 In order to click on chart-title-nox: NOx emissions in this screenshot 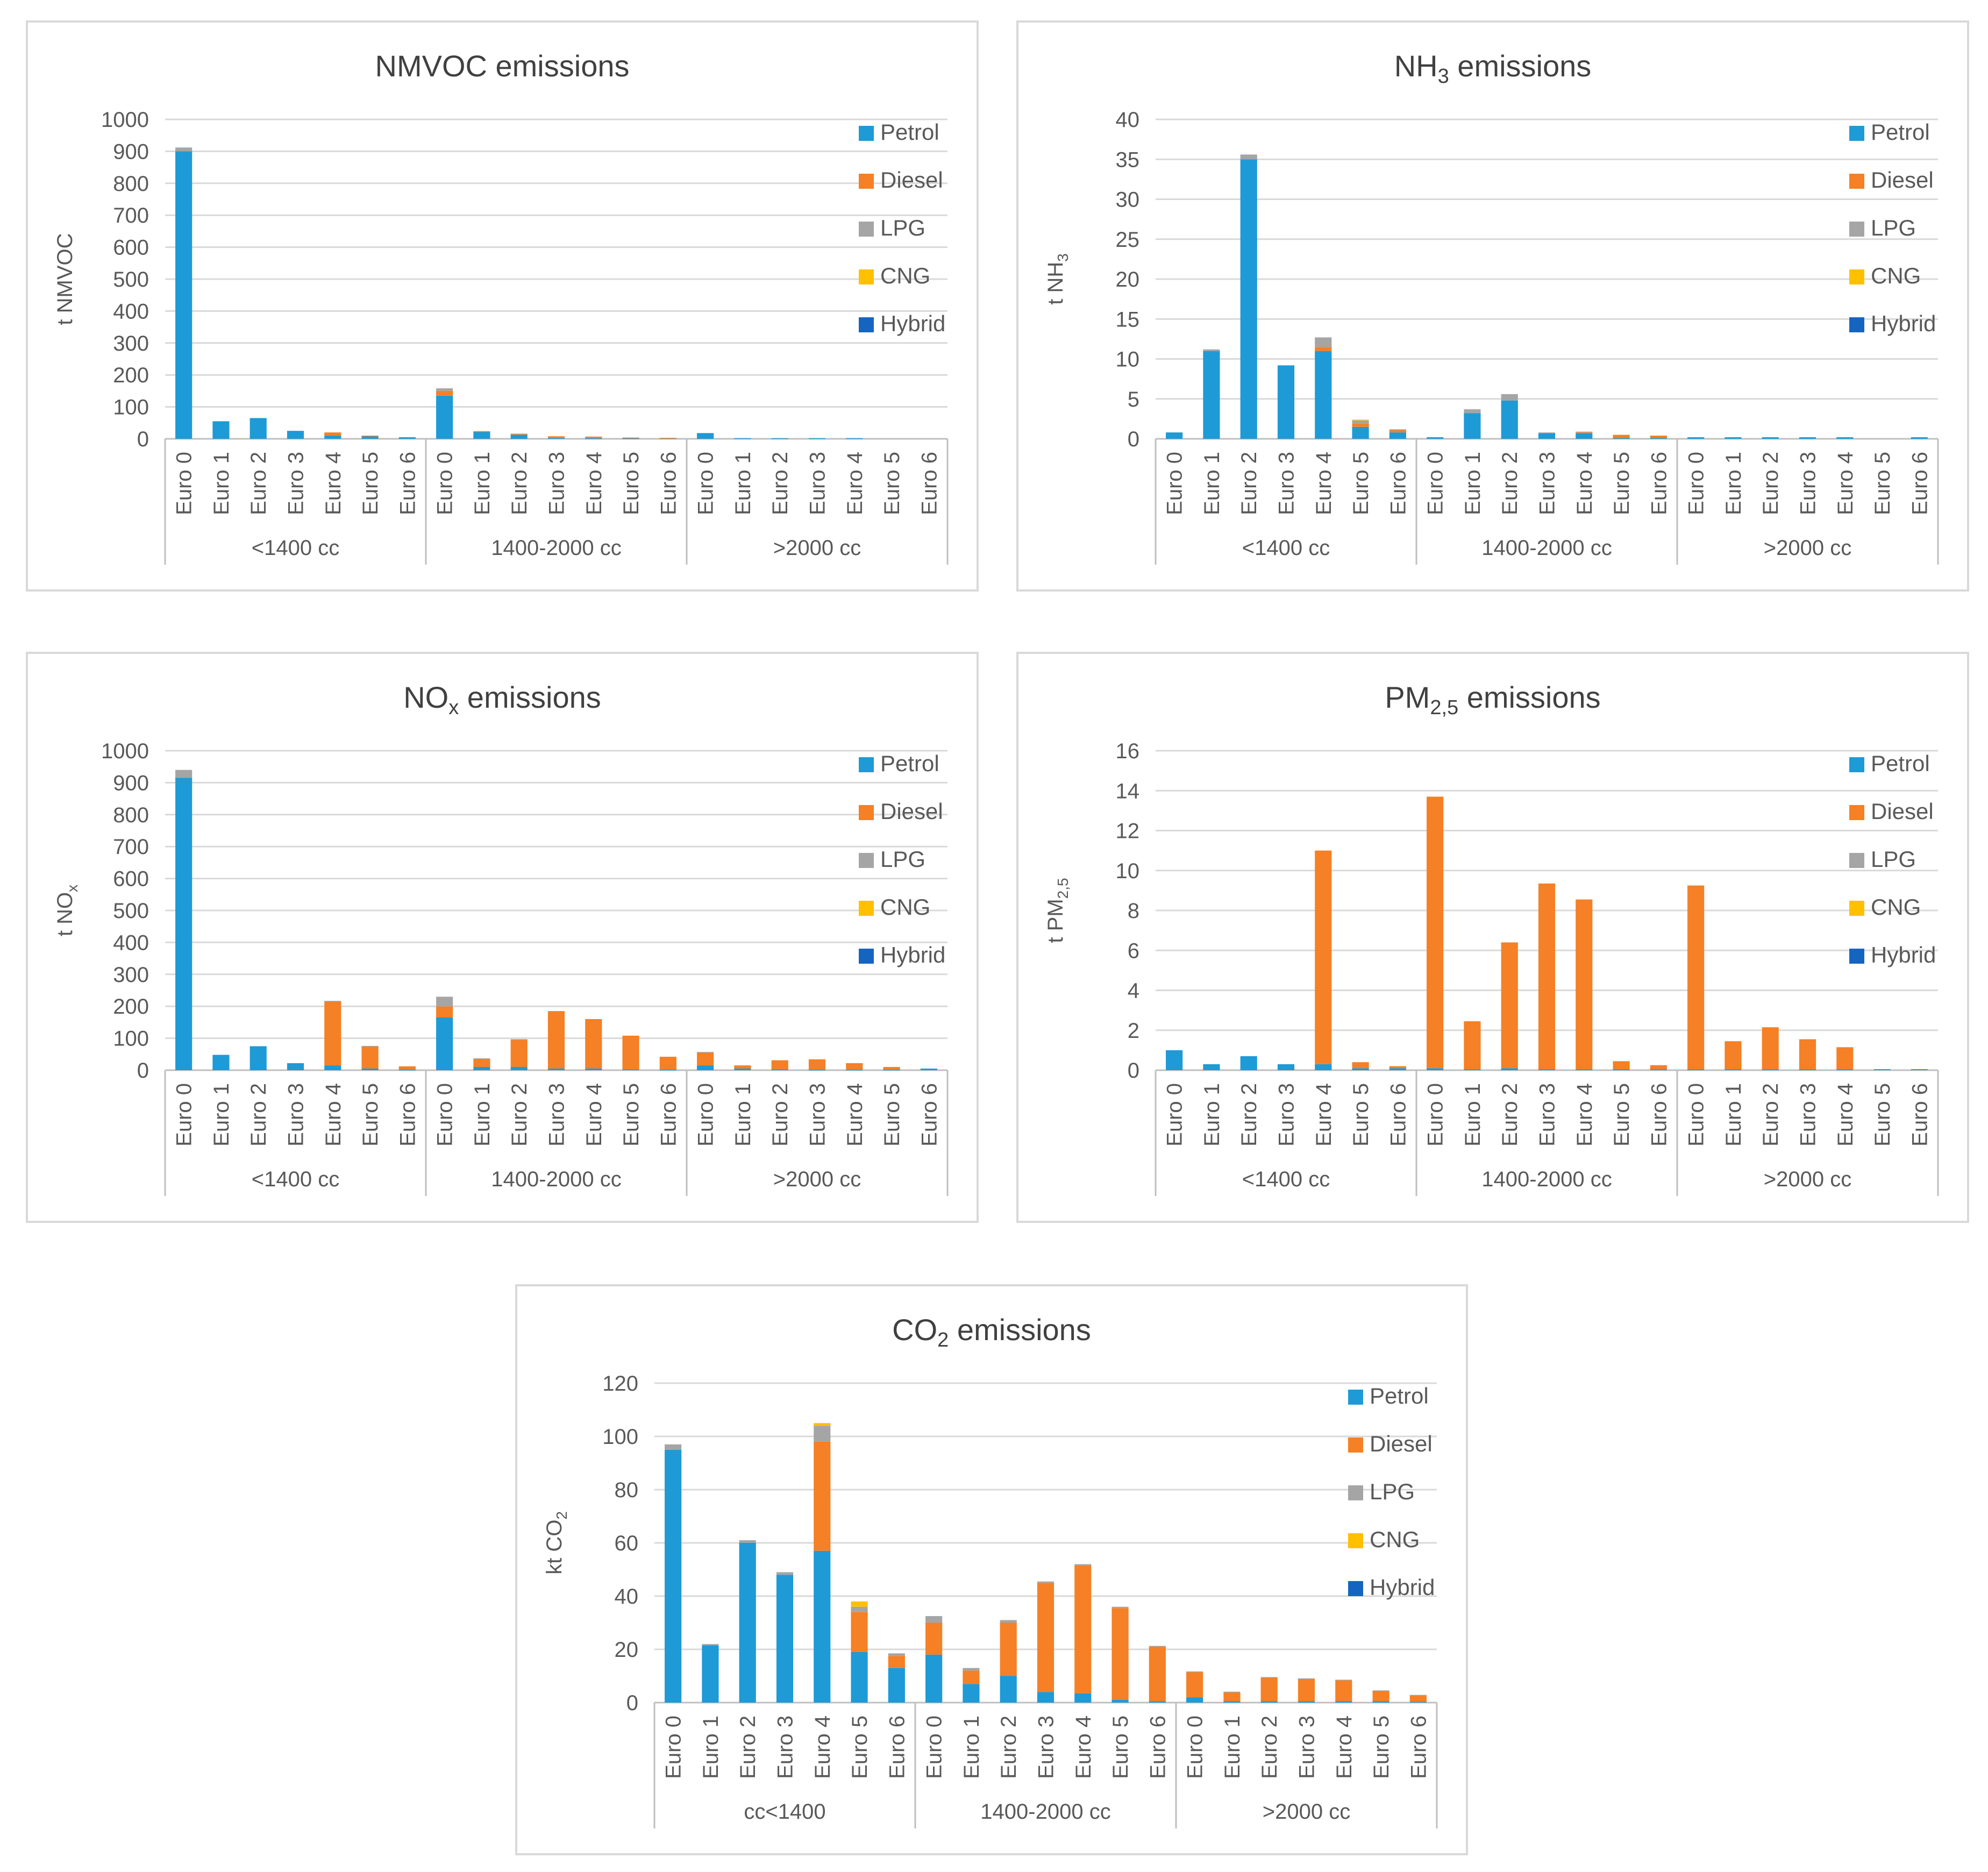, I will do `click(502, 700)`.